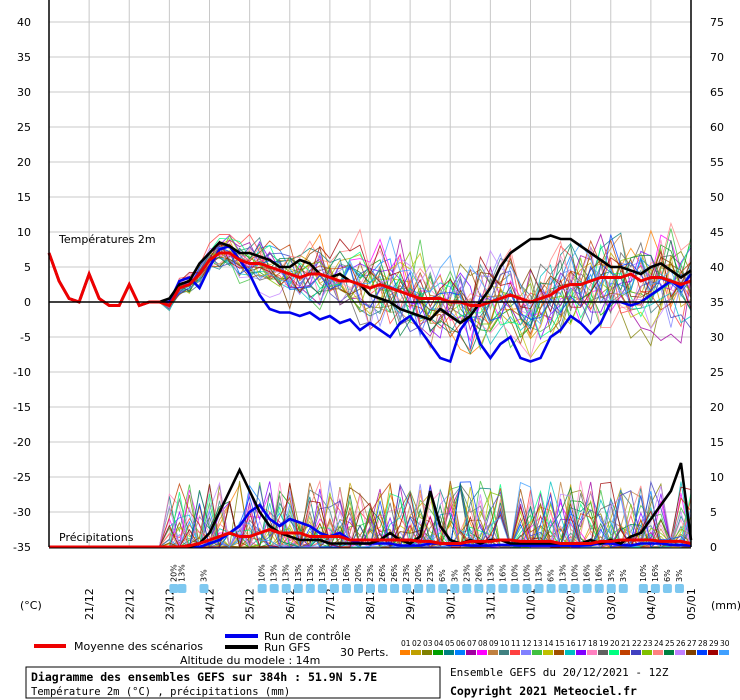 The height and width of the screenshot is (700, 740). I want to click on legend-gfs-label: Run GFS, so click(287, 647).